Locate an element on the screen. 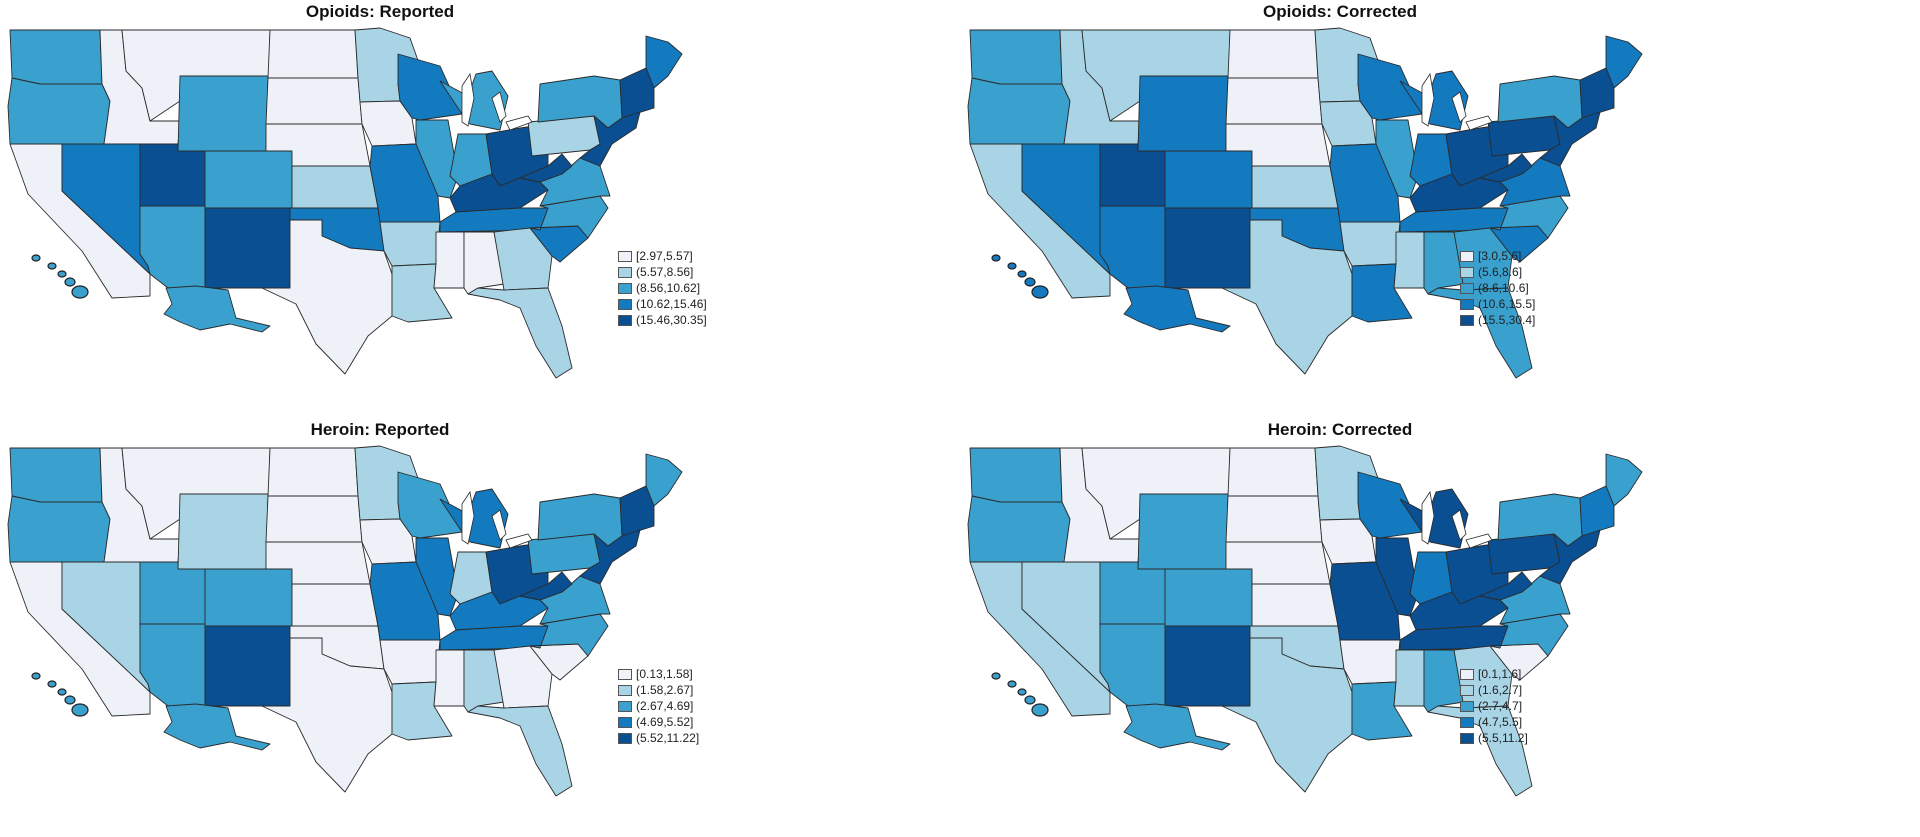 The height and width of the screenshot is (837, 1920). legend-item: (15.5,30.4] is located at coordinates (1497, 320).